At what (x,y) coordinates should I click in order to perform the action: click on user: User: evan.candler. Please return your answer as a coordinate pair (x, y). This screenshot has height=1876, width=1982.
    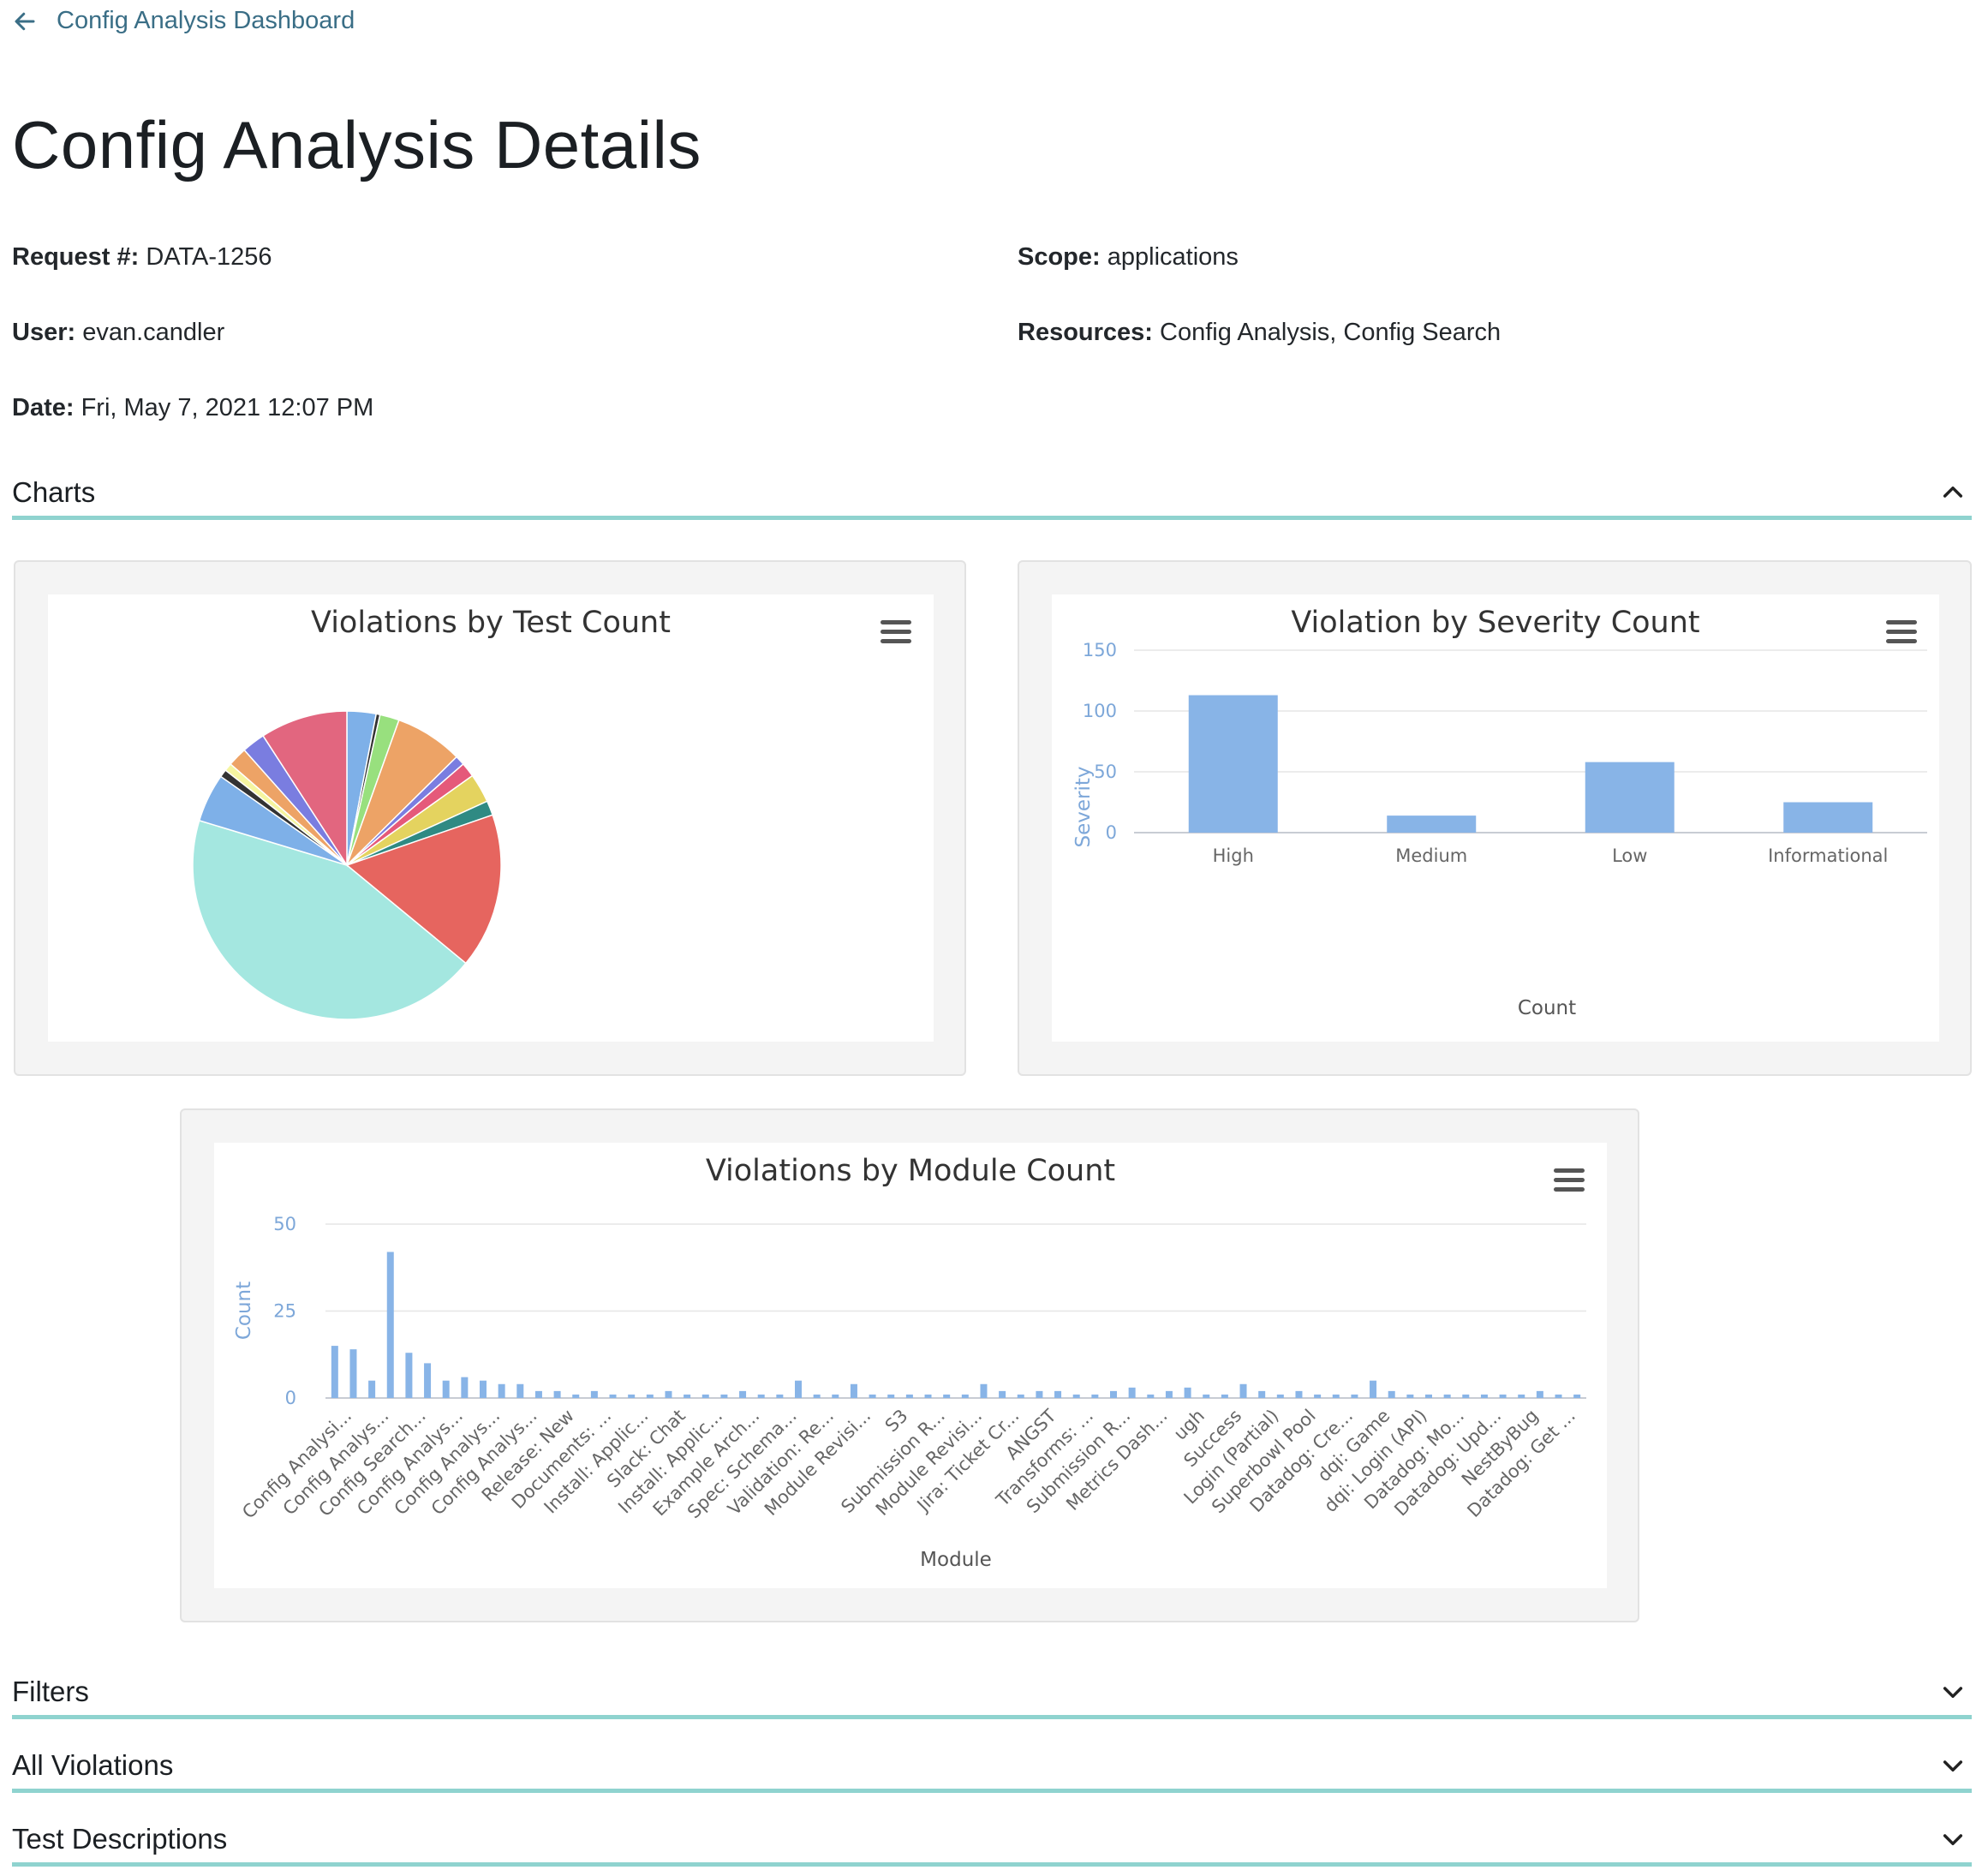
    Looking at the image, I should click on (118, 333).